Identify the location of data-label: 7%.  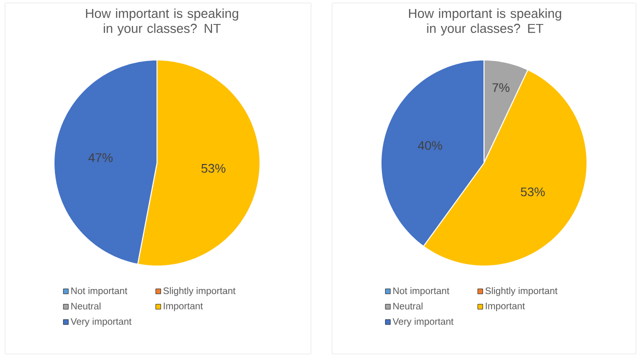
(501, 87).